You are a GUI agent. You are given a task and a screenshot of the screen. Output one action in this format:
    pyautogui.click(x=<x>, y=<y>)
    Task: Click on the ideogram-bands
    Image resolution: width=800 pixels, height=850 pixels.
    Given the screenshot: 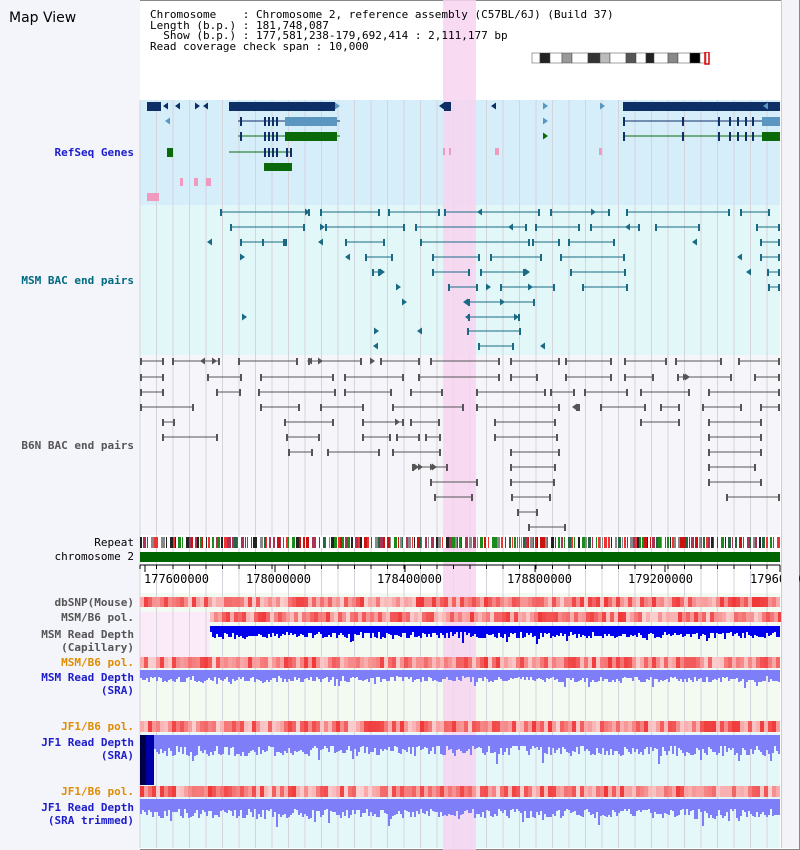 What is the action you would take?
    pyautogui.click(x=619, y=58)
    